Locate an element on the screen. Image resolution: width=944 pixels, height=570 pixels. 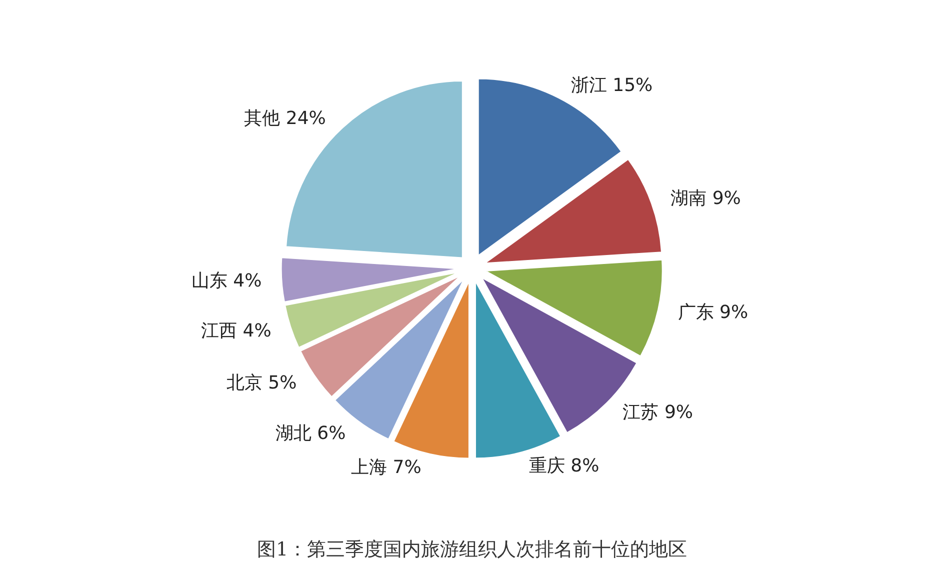
slice-label: 广东 9% is located at coordinates (713, 313).